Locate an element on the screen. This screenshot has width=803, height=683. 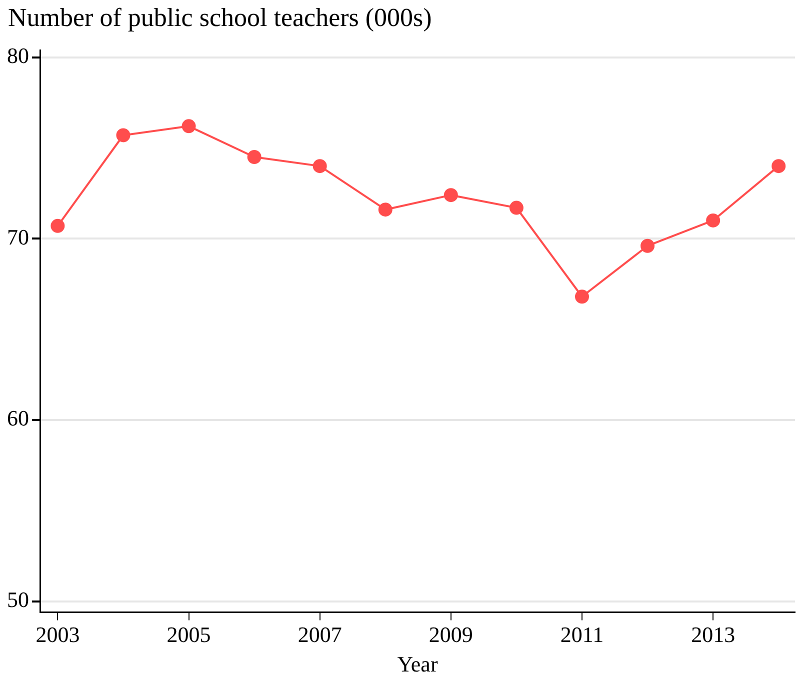
x-tick-label: 2009 is located at coordinates (450, 635).